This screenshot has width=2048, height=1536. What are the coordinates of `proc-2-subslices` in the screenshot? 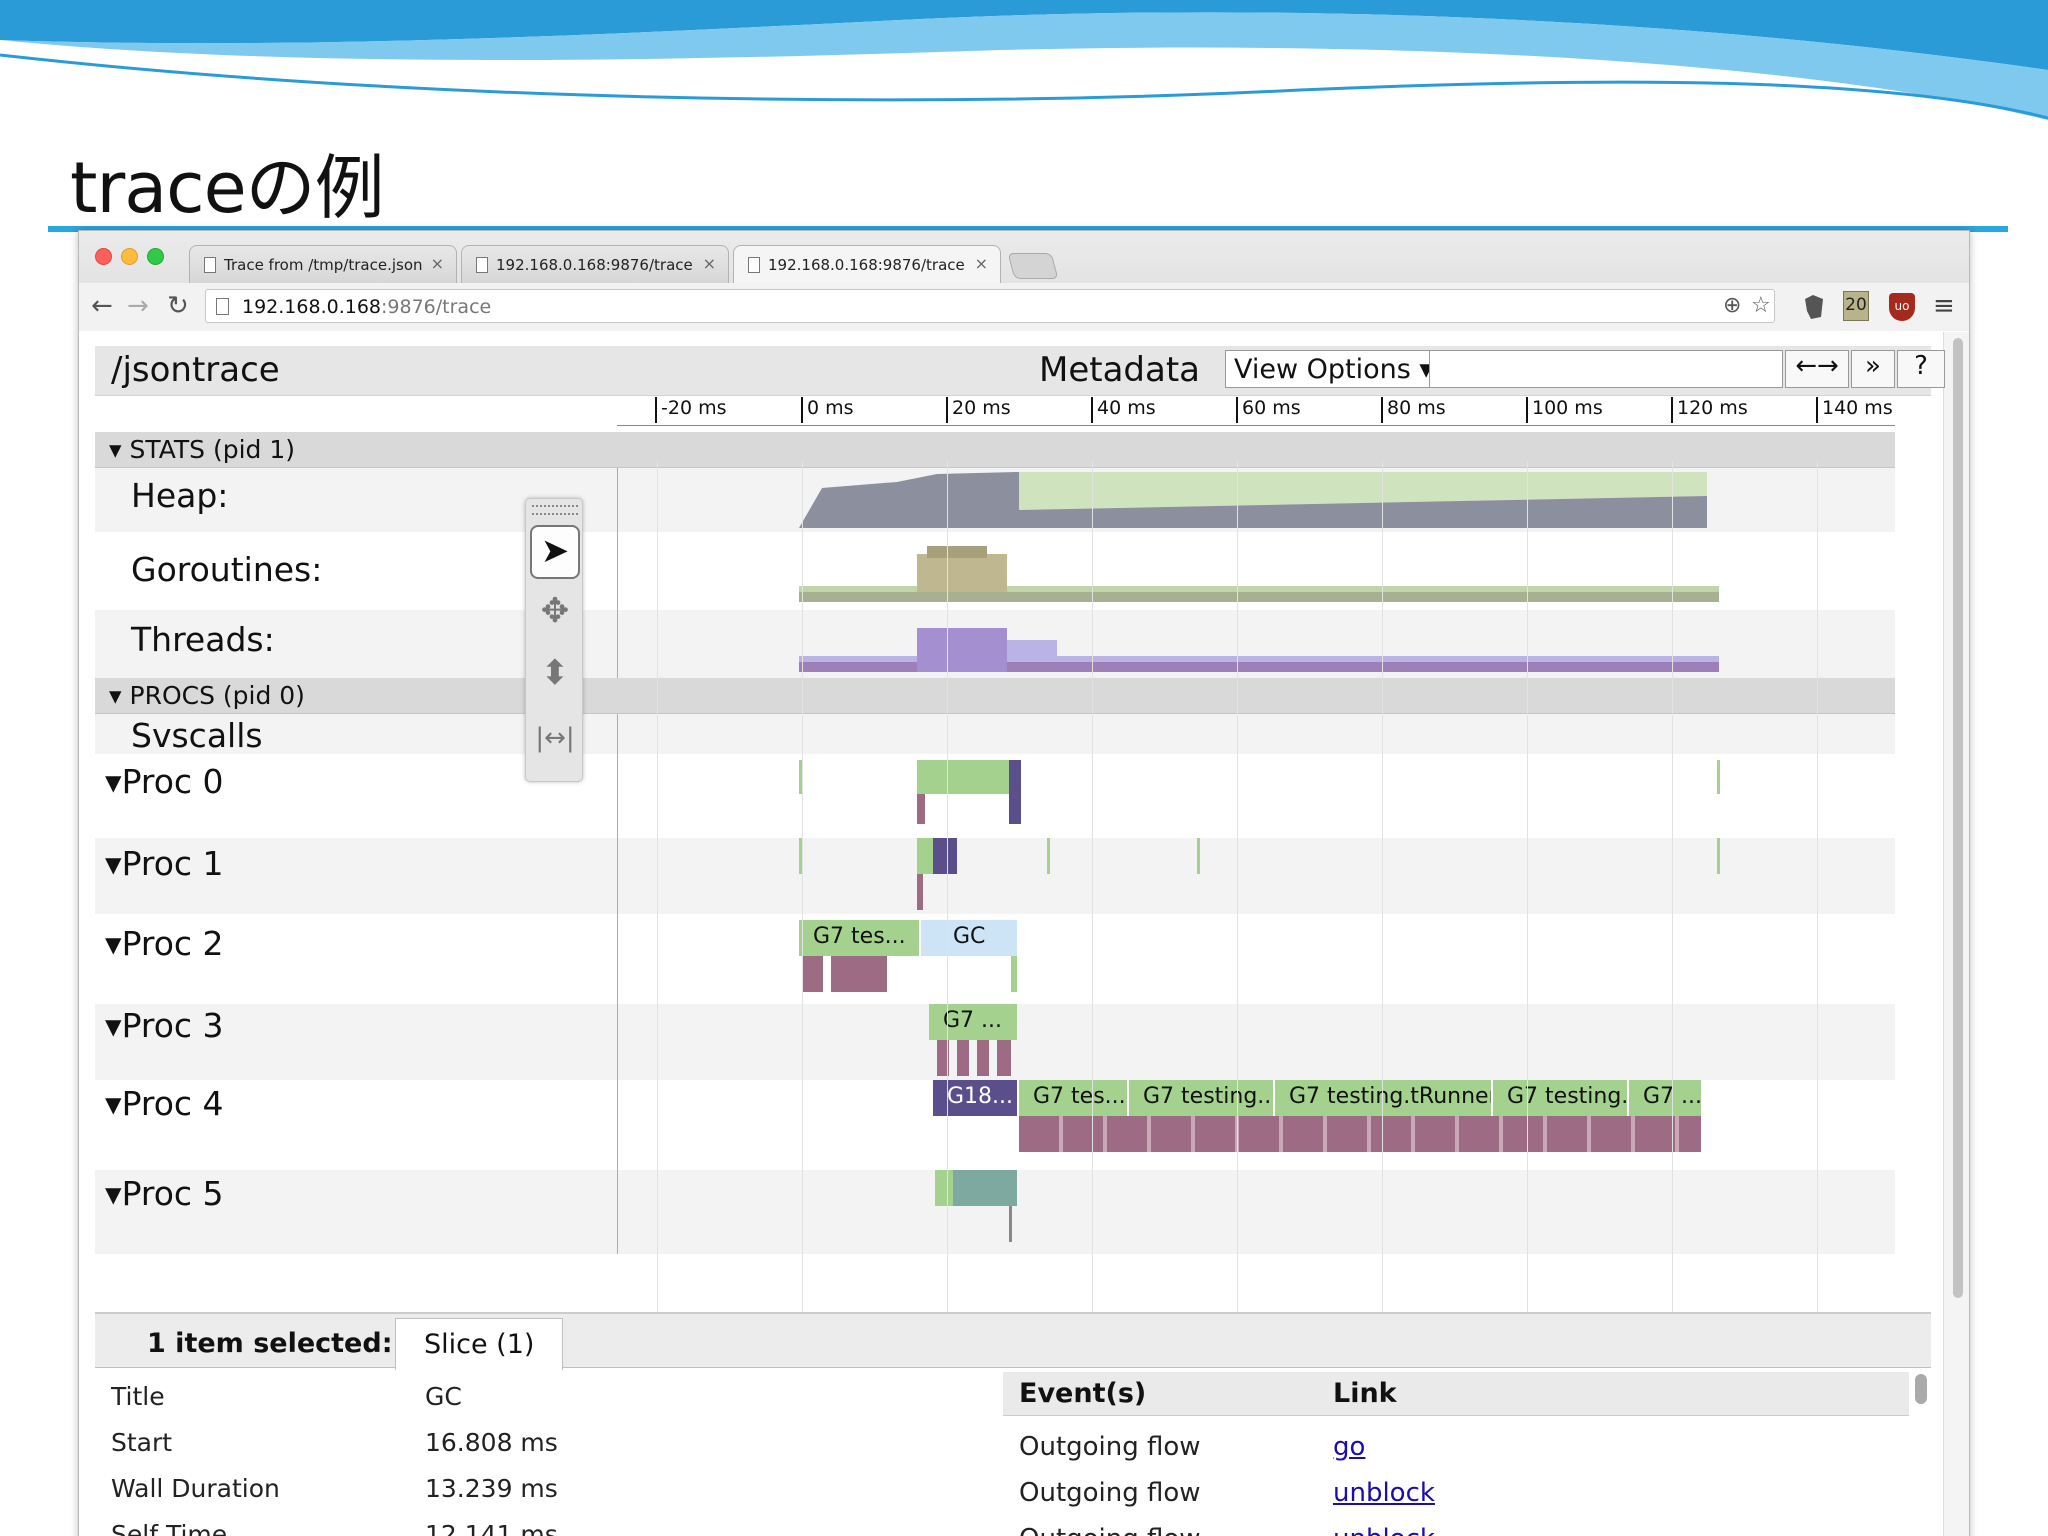 It's located at (910, 974).